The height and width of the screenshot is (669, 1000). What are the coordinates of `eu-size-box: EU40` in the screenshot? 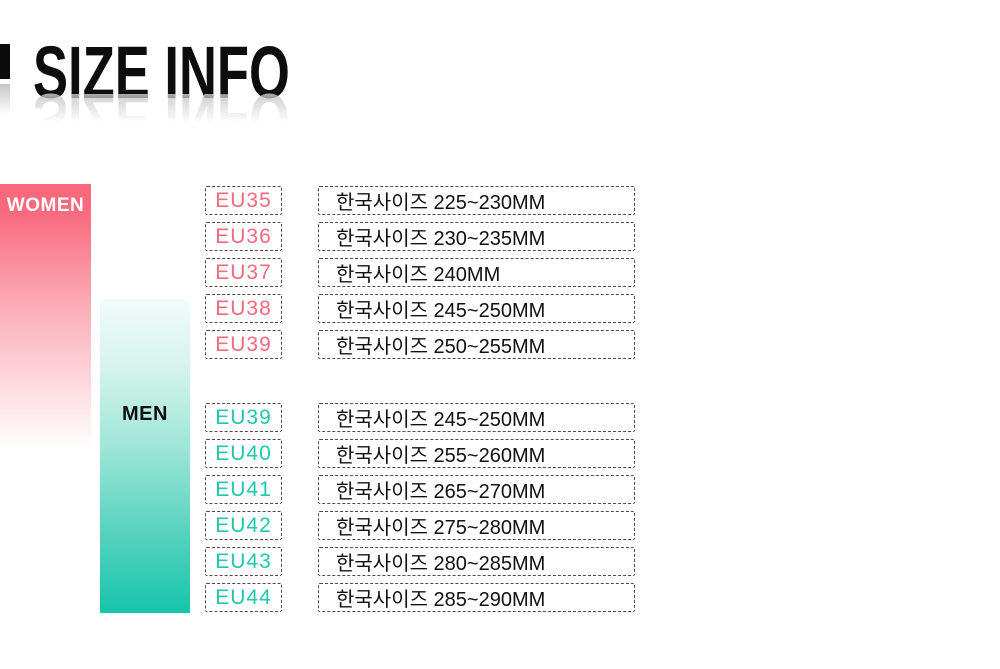 It's located at (243, 453).